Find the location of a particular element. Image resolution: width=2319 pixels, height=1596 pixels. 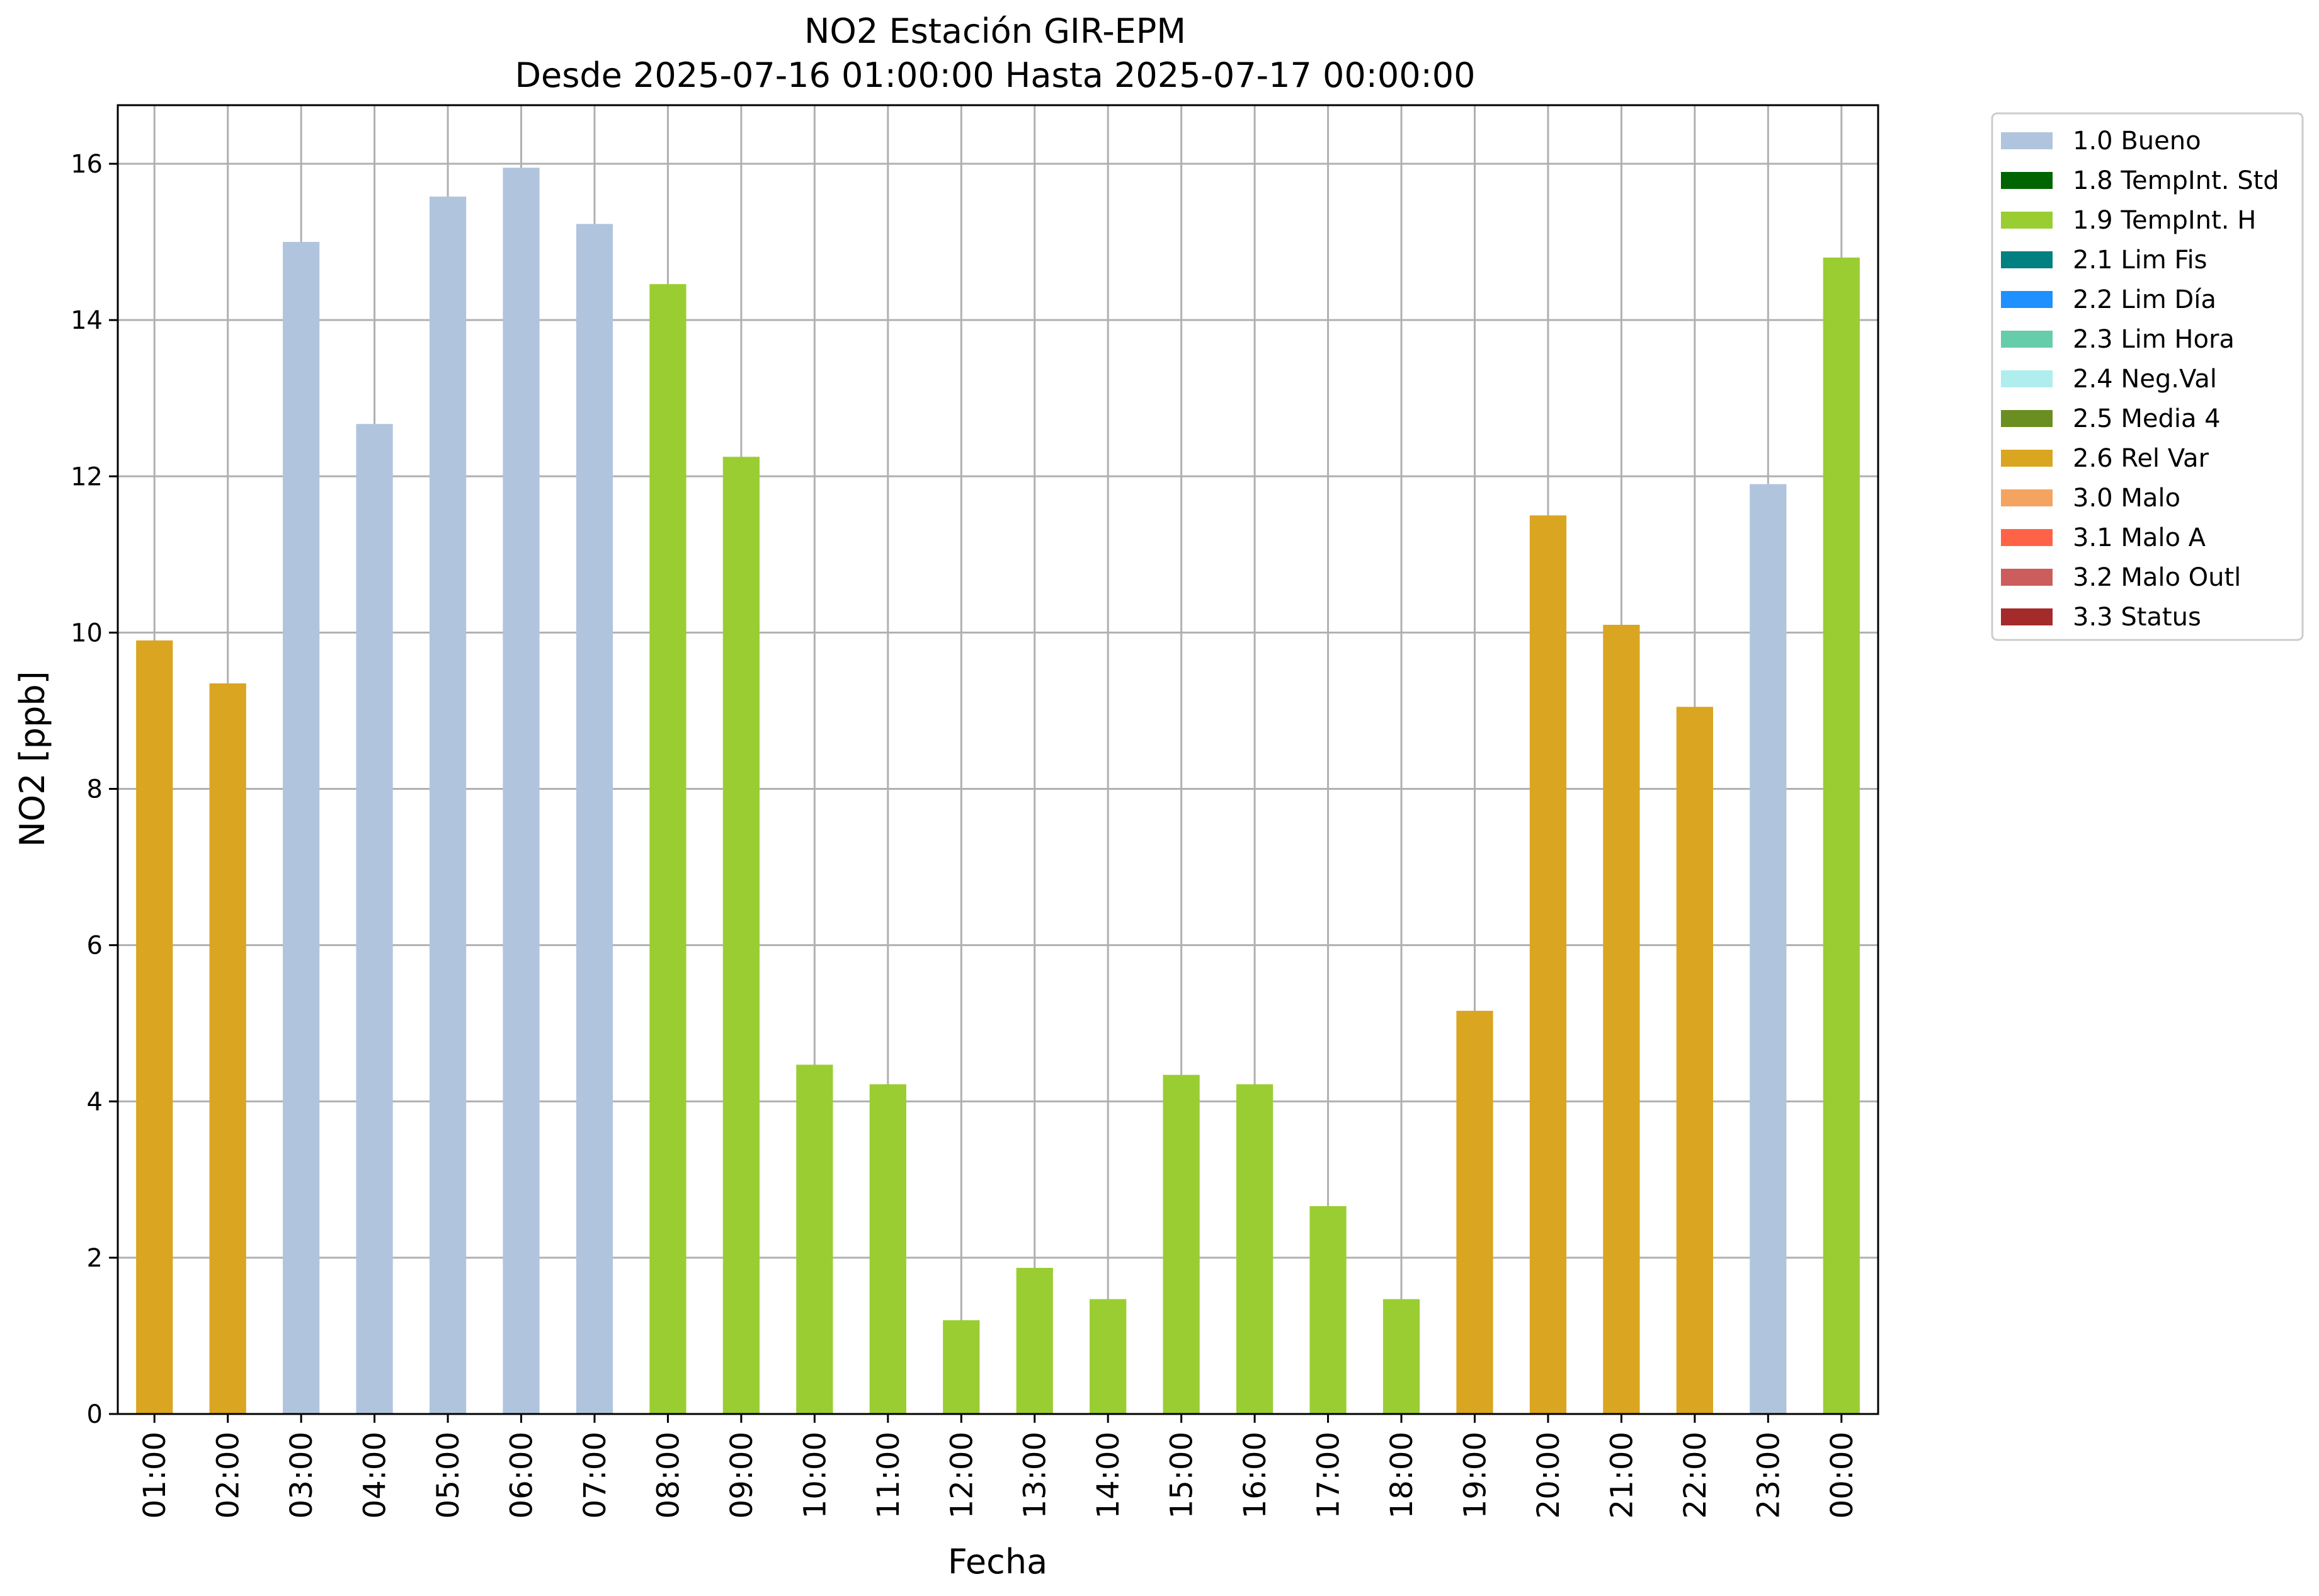

bar-2000 is located at coordinates (1548, 964).